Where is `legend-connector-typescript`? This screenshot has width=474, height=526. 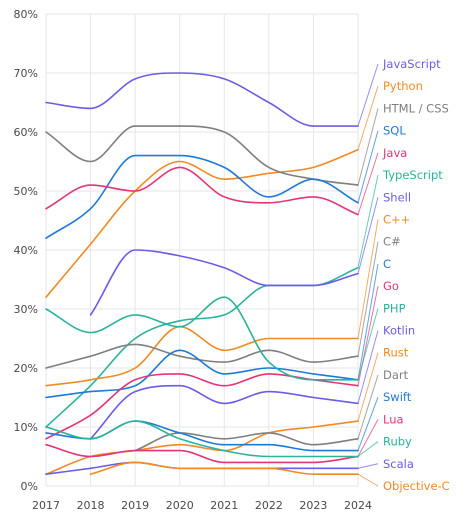
legend-connector-typescript is located at coordinates (368, 221).